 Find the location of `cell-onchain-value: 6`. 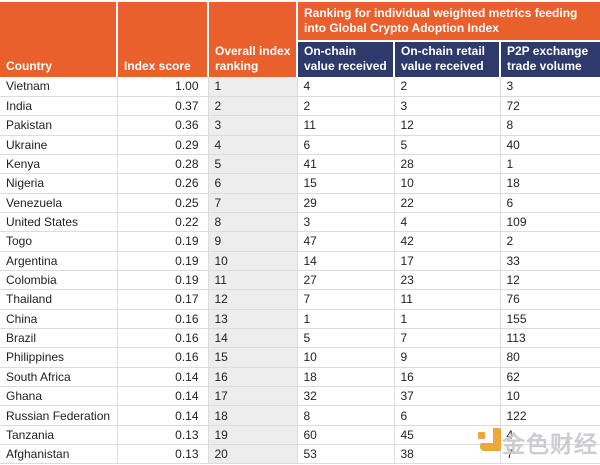

cell-onchain-value: 6 is located at coordinates (346, 145).